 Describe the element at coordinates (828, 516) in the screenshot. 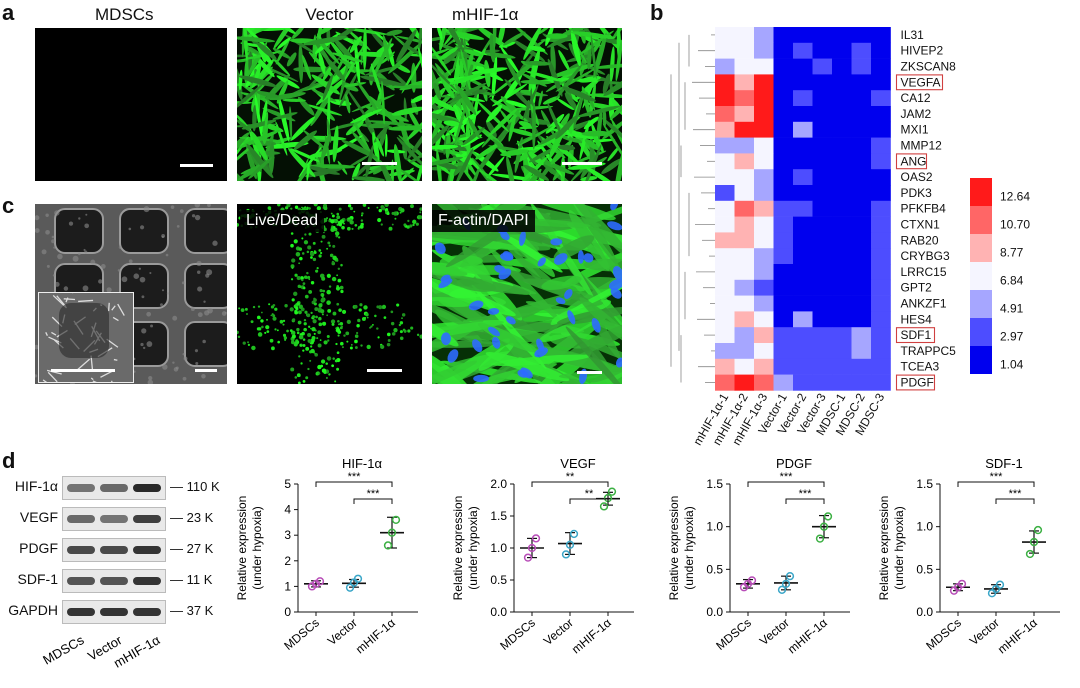

I see `data-point` at that location.